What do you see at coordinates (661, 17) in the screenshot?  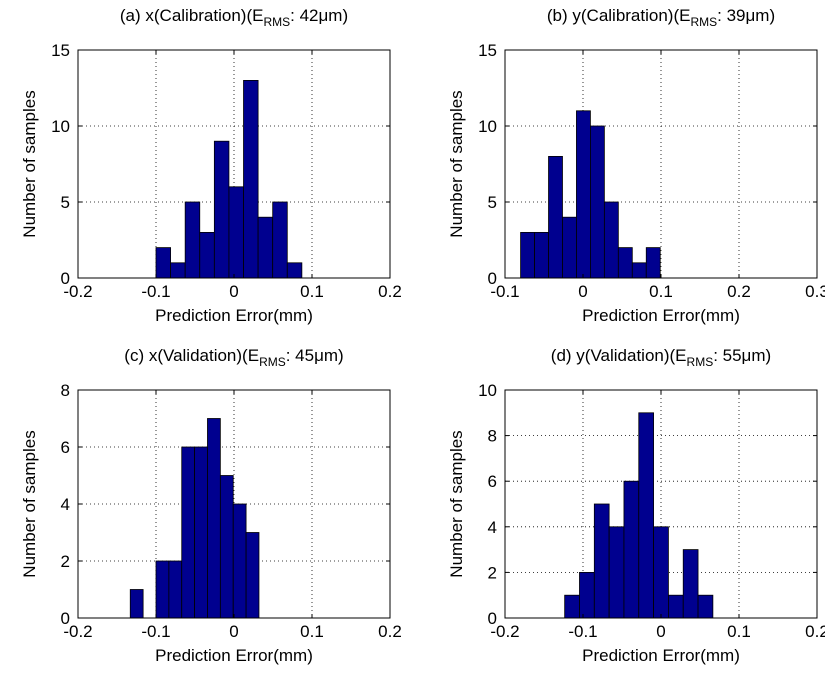 I see `chart-title: (b) y(Calibration)(ERMS: 39μm)` at bounding box center [661, 17].